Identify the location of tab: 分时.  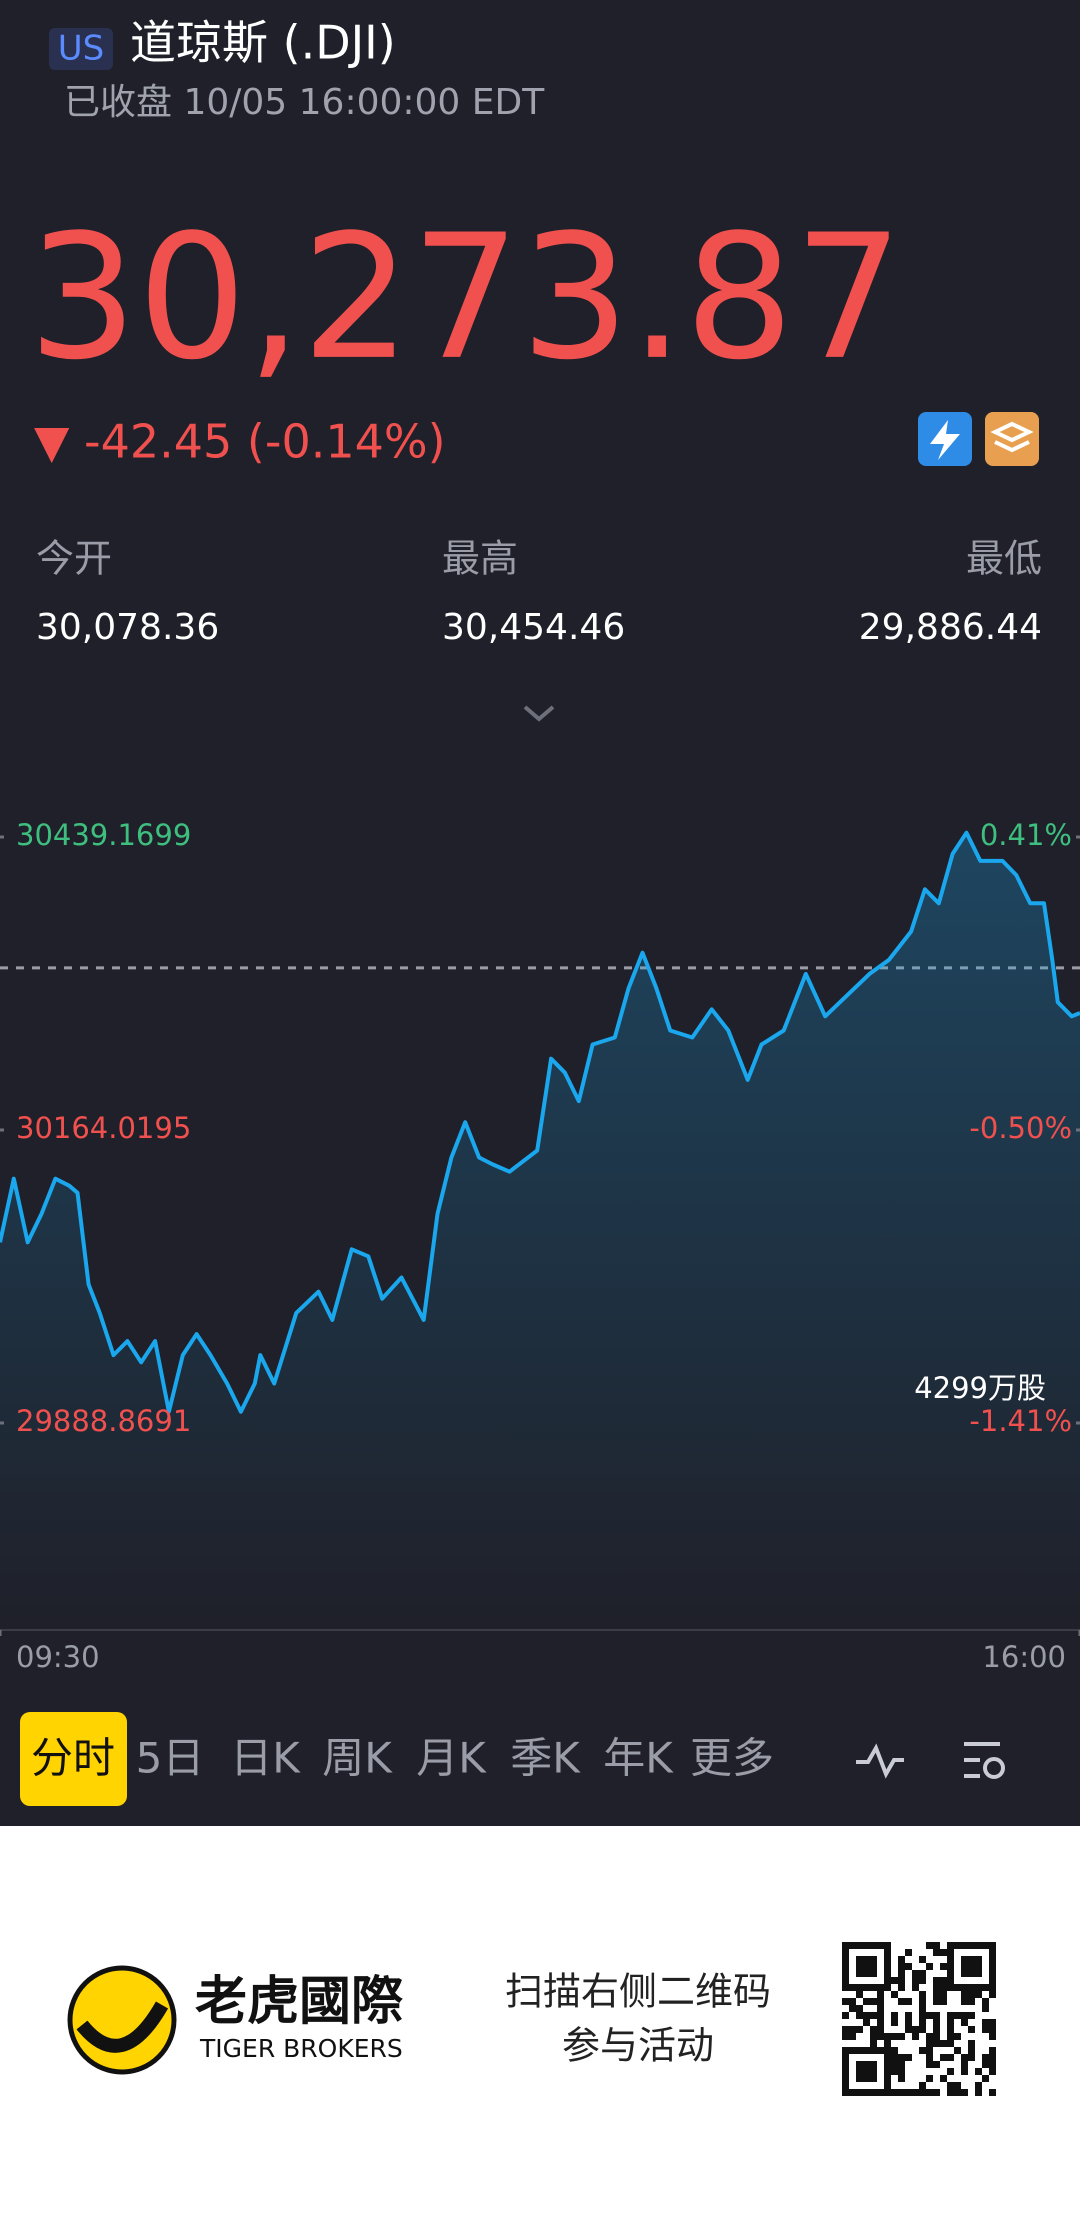
(73, 1758).